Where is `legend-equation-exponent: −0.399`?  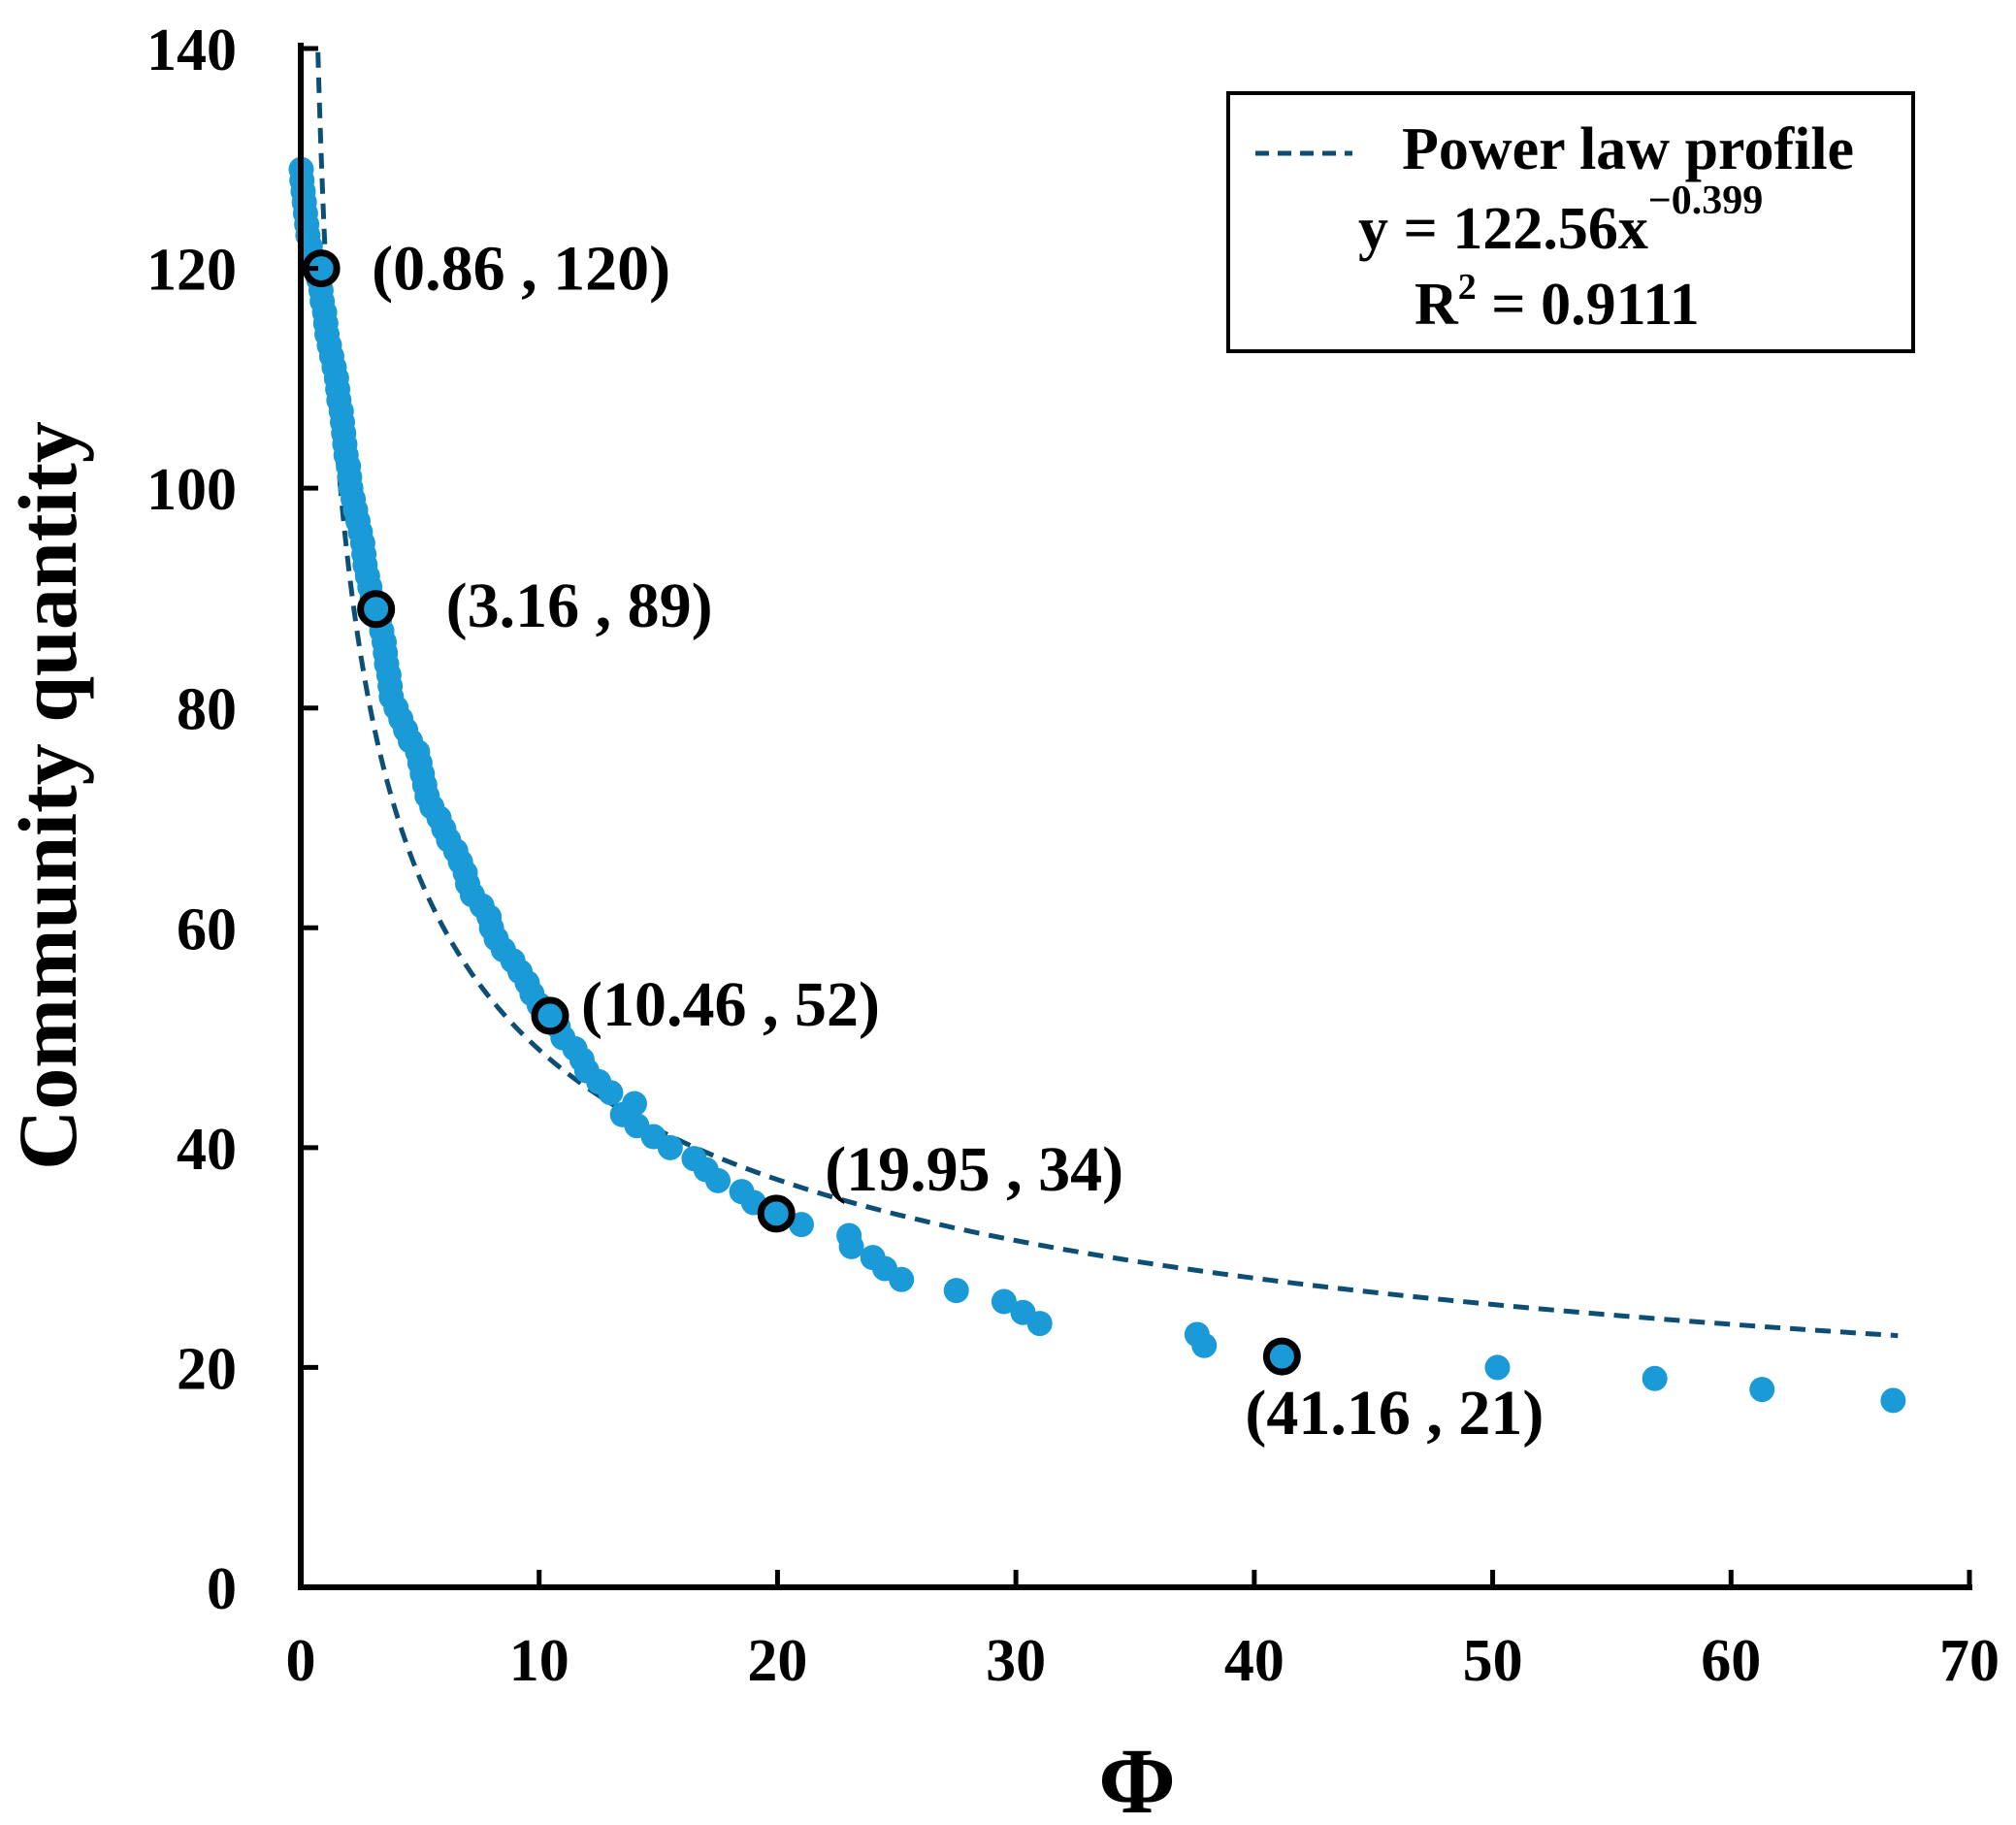
legend-equation-exponent: −0.399 is located at coordinates (1705, 201).